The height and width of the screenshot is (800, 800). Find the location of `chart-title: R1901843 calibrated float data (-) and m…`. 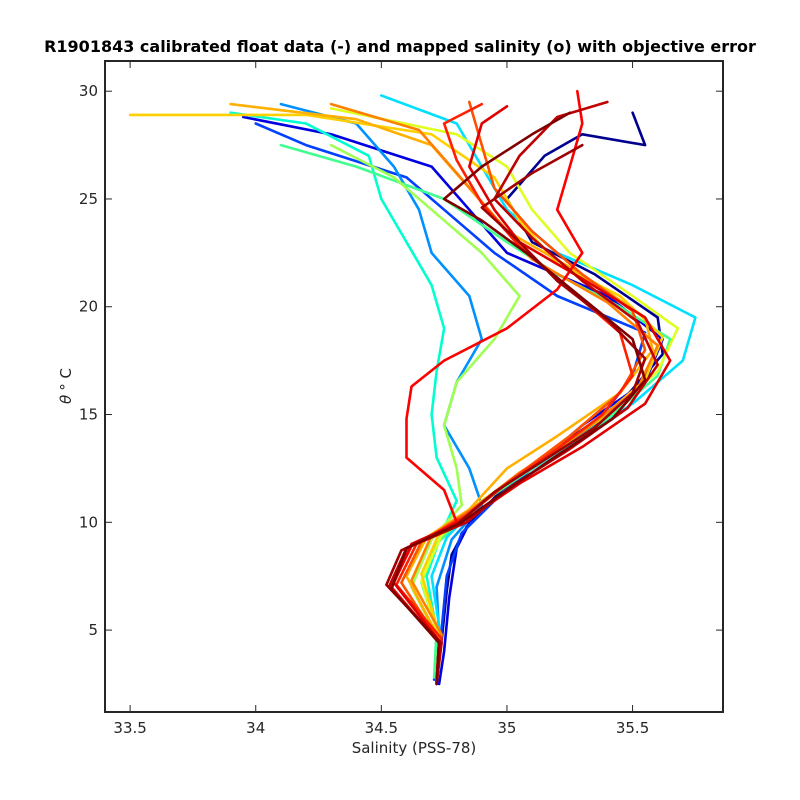

chart-title: R1901843 calibrated float data (-) and m… is located at coordinates (400, 46).